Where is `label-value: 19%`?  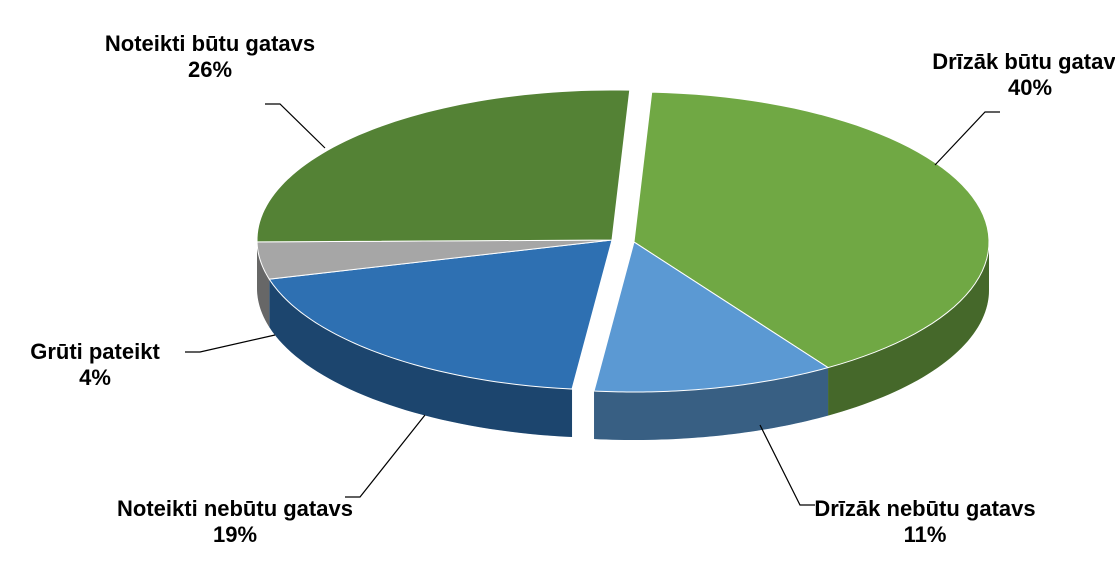 label-value: 19% is located at coordinates (235, 534).